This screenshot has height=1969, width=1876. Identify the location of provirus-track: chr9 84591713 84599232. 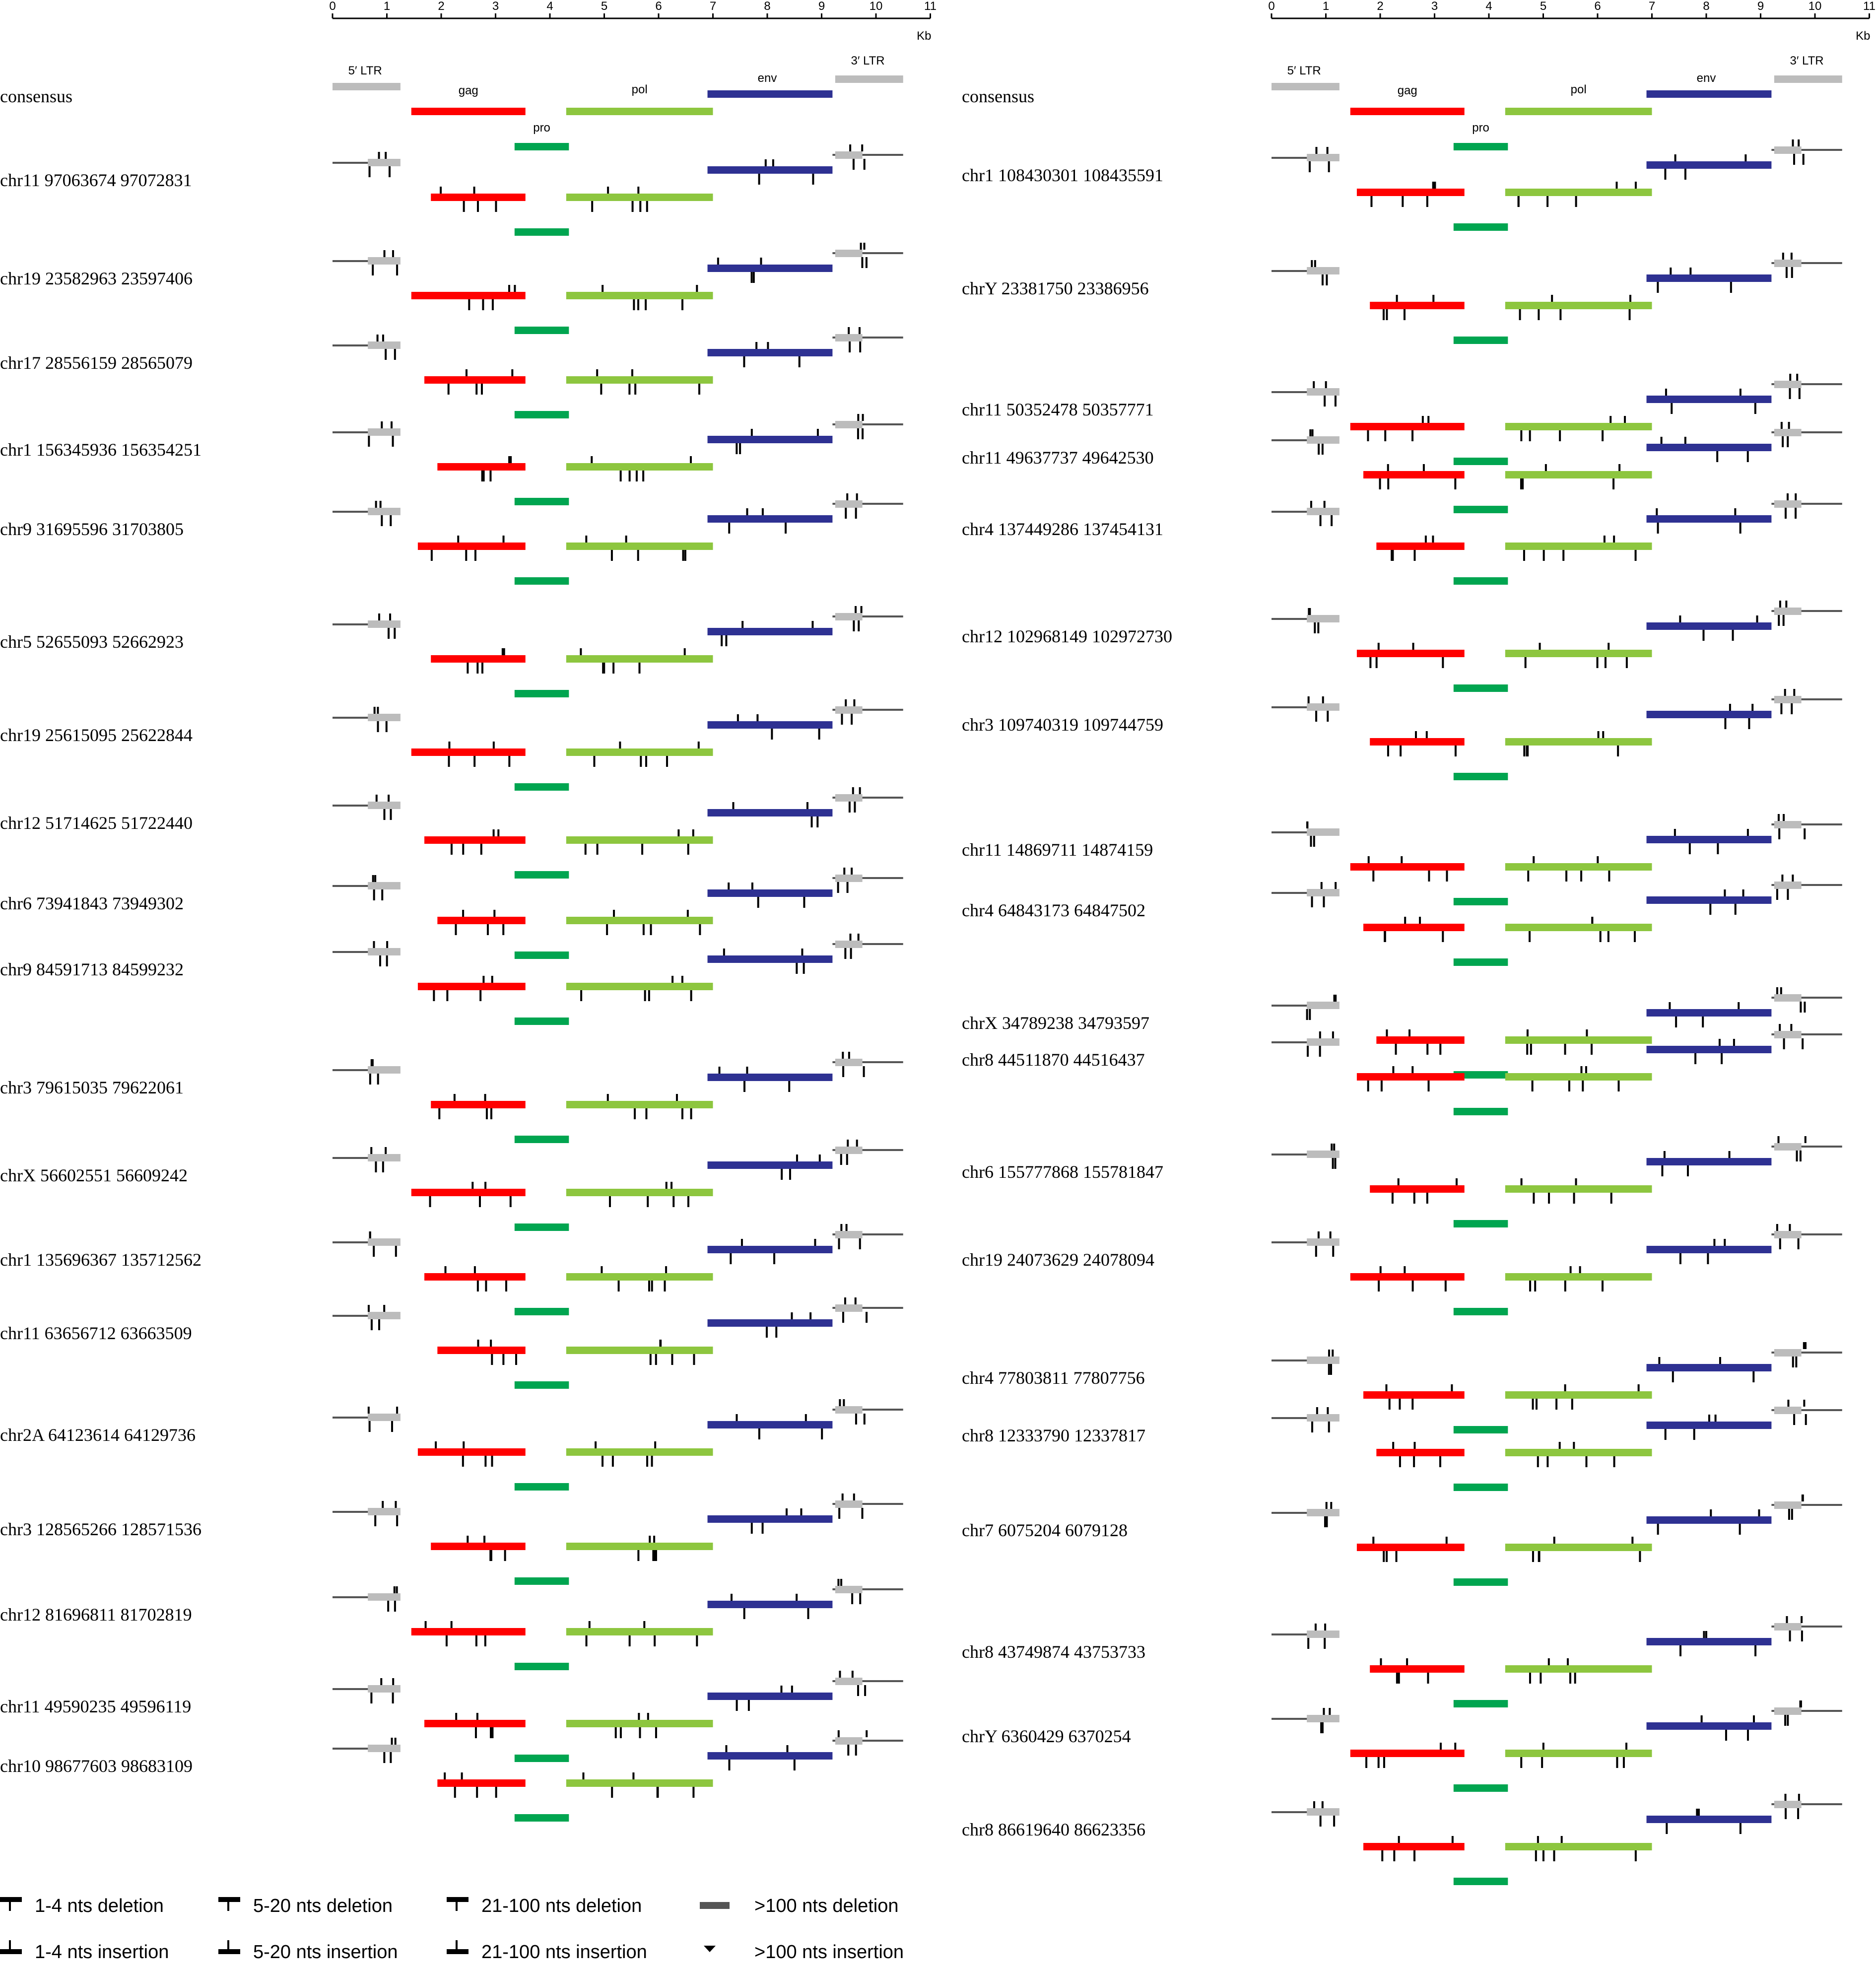
(451, 980).